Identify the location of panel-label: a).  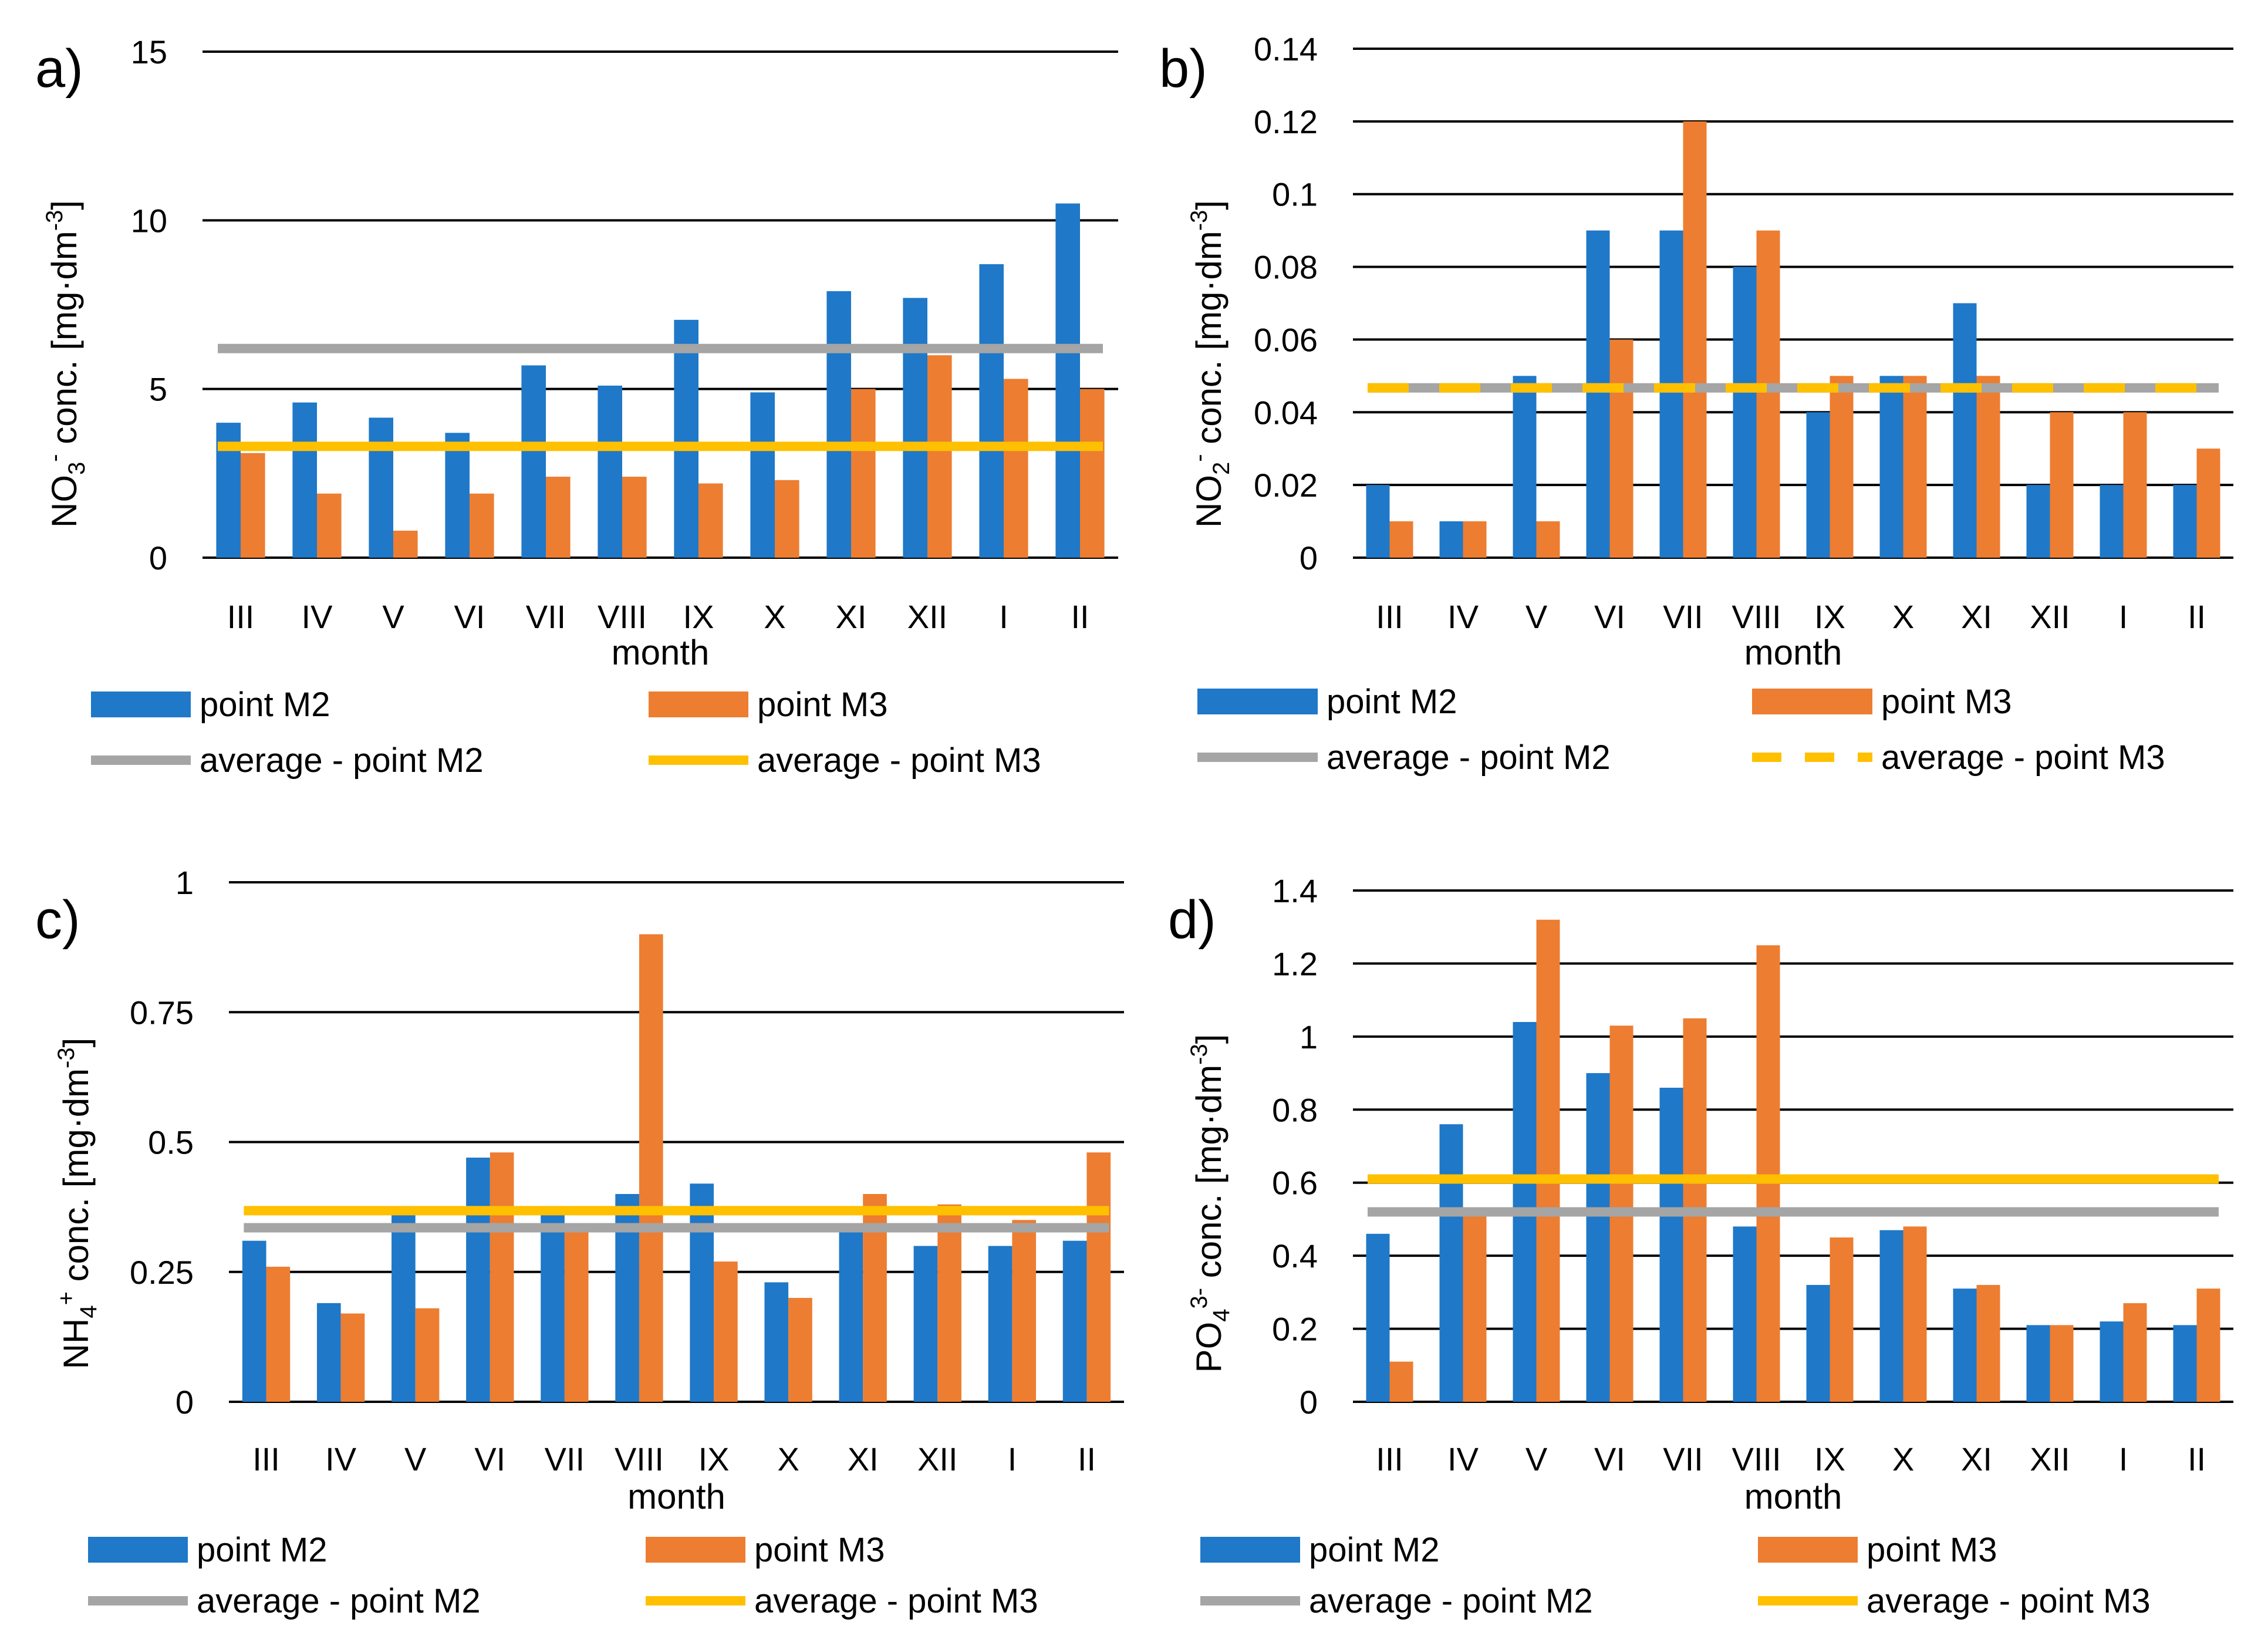
(59, 69).